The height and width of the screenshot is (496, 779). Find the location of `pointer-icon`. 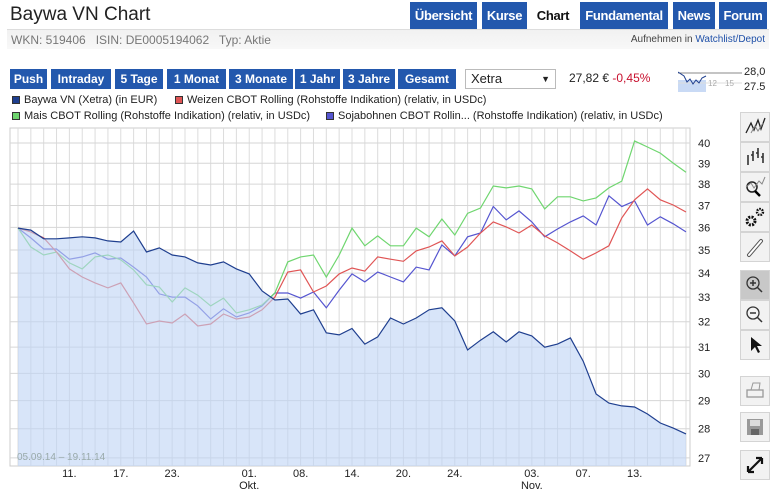

pointer-icon is located at coordinates (756, 345).